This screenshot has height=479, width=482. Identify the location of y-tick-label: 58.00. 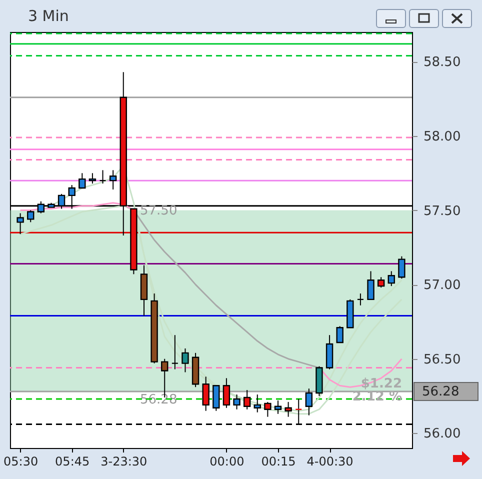
(442, 137).